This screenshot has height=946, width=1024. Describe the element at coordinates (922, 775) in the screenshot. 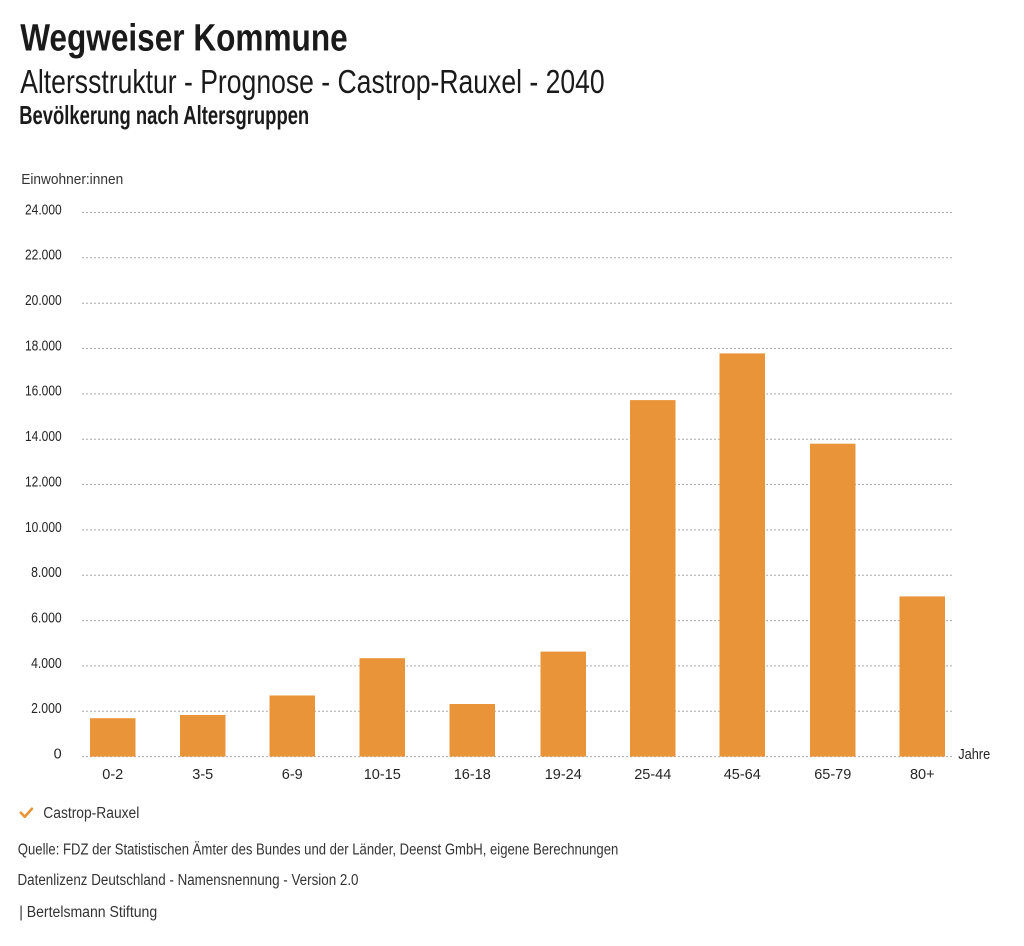

I see `svg-text: 80+` at that location.